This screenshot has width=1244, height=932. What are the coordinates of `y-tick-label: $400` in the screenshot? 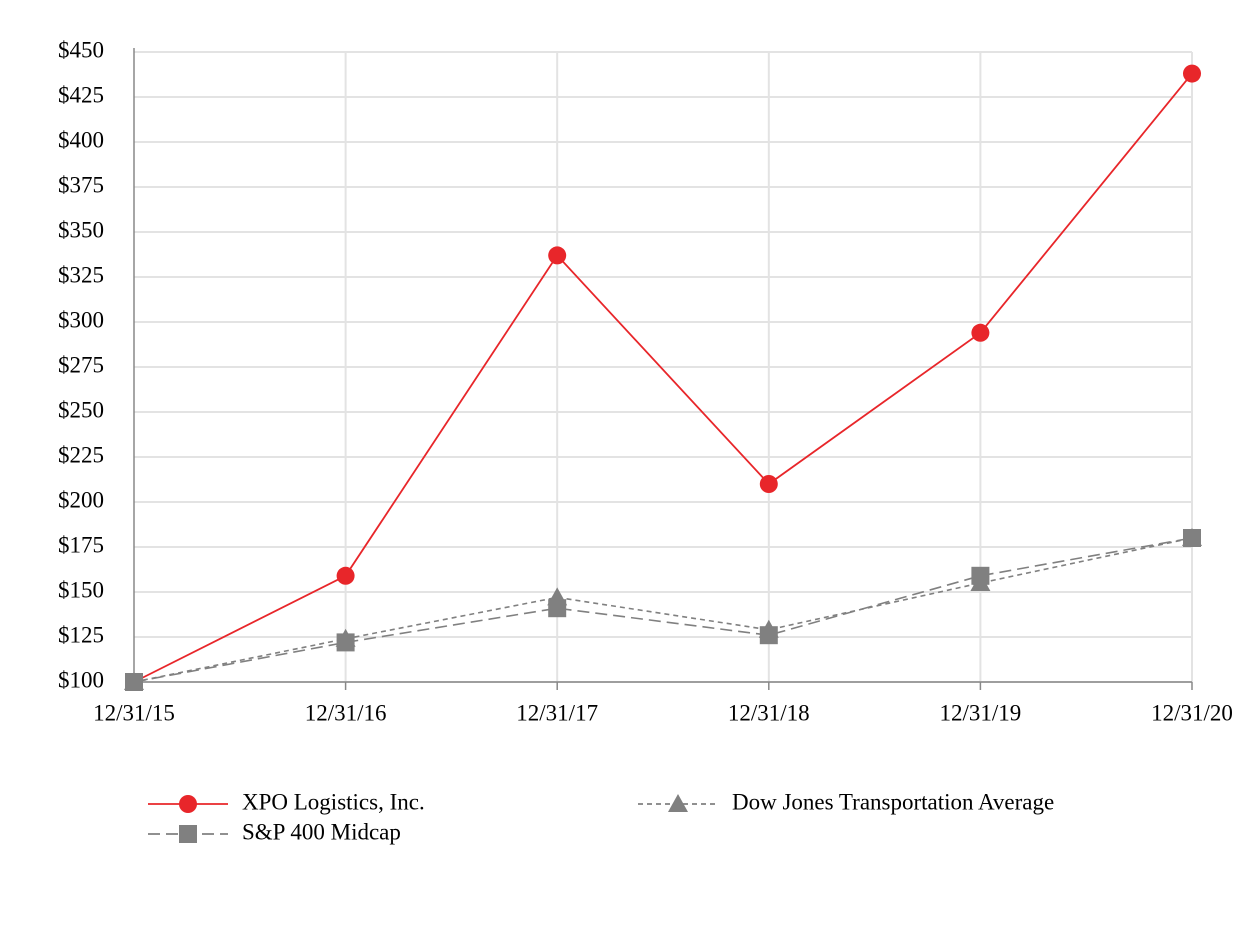 It's located at (81, 139).